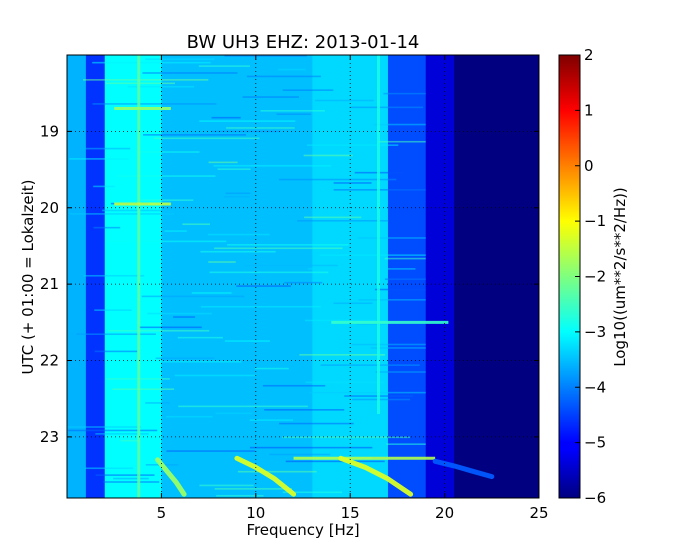  What do you see at coordinates (589, 55) in the screenshot?
I see `colorbar-tick-label: 2` at bounding box center [589, 55].